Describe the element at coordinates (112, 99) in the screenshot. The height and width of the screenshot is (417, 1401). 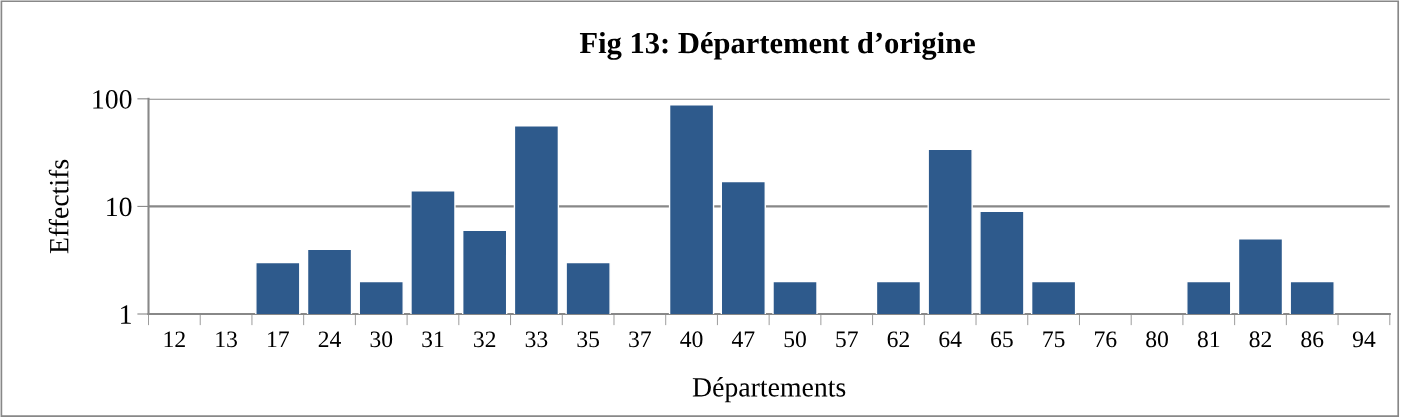
I see `y-tick-label: 100` at that location.